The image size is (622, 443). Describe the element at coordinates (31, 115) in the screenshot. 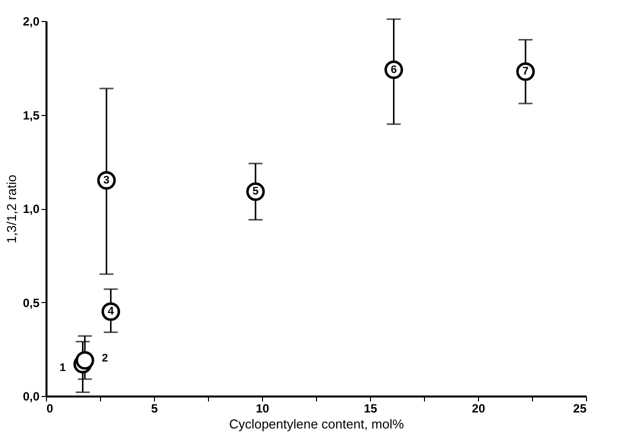

I see `y-tick-label: 1,5` at that location.